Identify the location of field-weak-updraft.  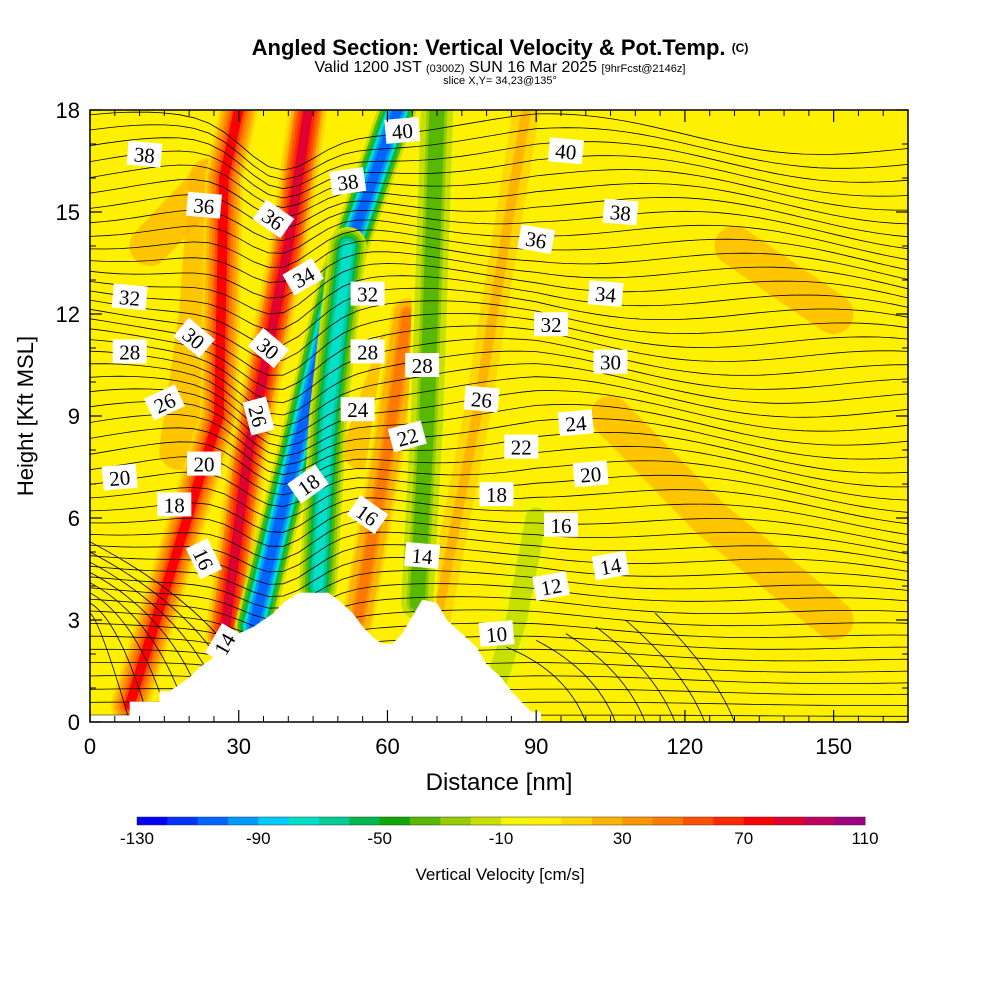
(722, 518).